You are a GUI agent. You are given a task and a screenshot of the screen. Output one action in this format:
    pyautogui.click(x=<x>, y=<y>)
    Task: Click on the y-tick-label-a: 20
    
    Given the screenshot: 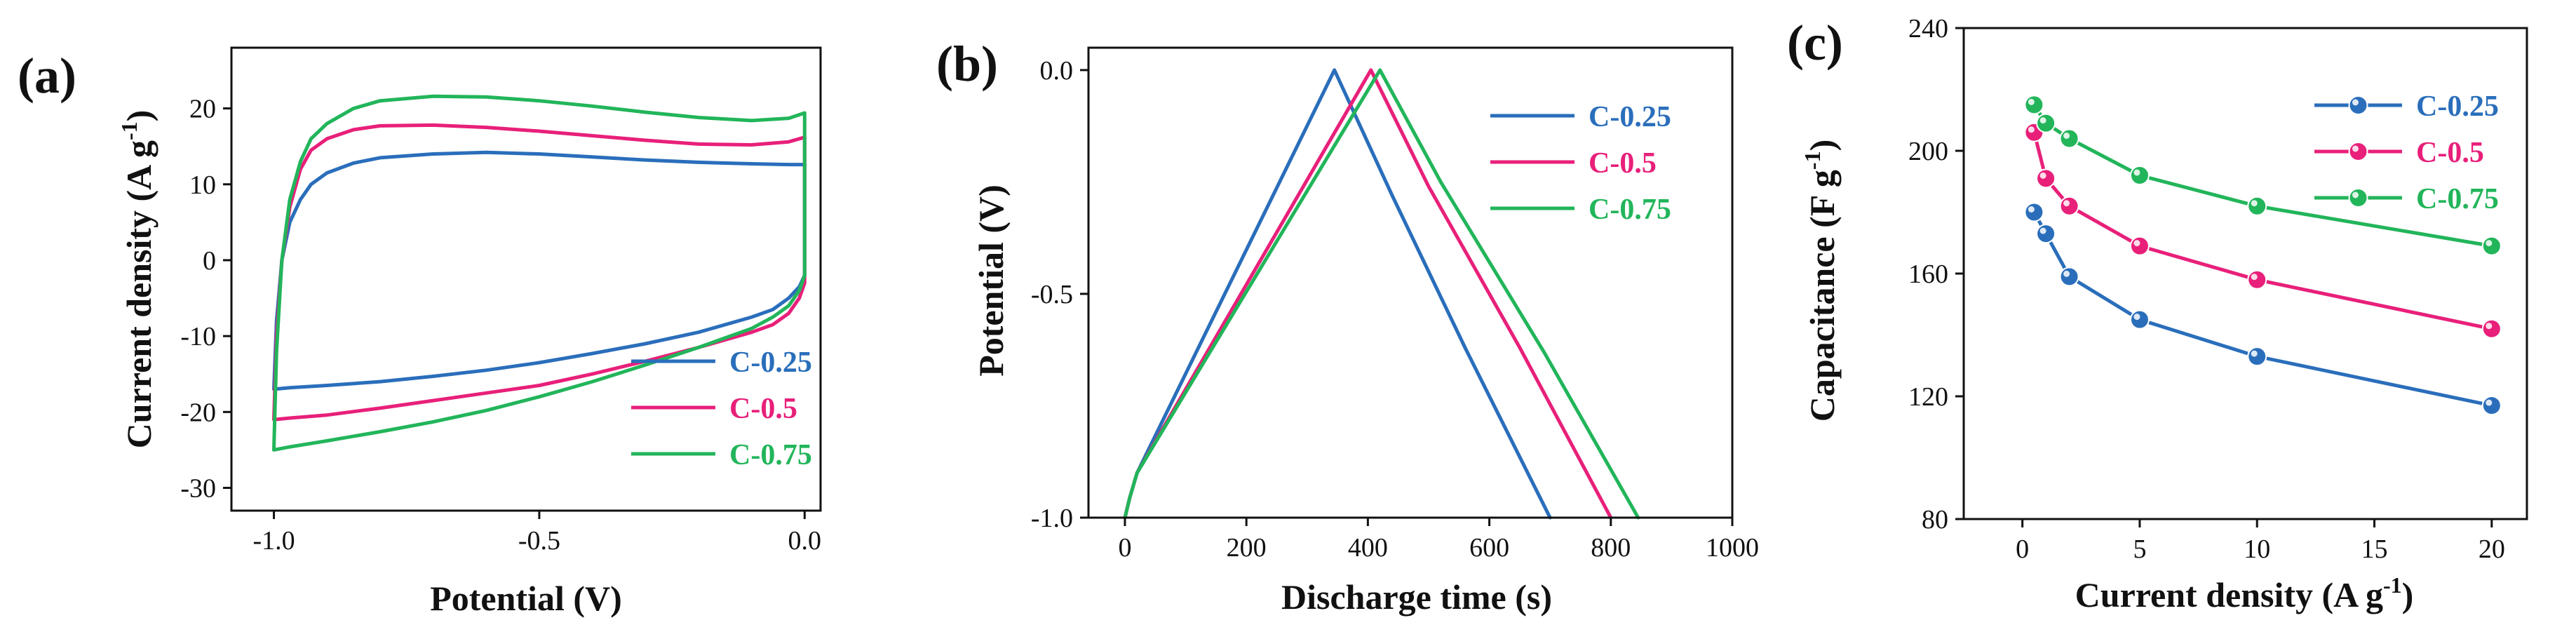 What is the action you would take?
    pyautogui.click(x=202, y=109)
    